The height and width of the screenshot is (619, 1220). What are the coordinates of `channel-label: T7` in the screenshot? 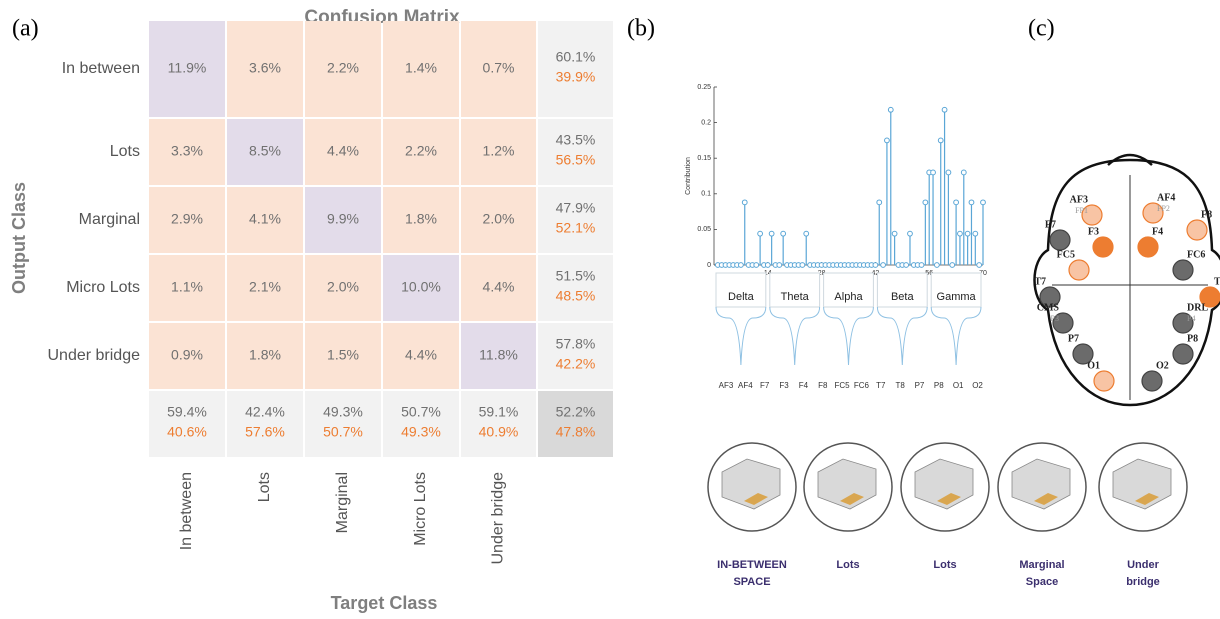 It's located at (881, 385).